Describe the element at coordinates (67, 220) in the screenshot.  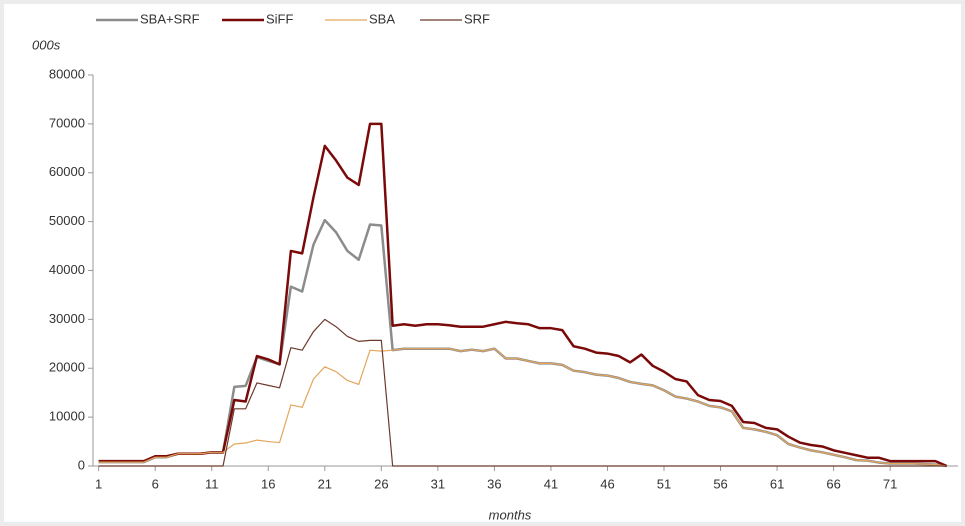
I see `y-tick-label: 50000` at that location.